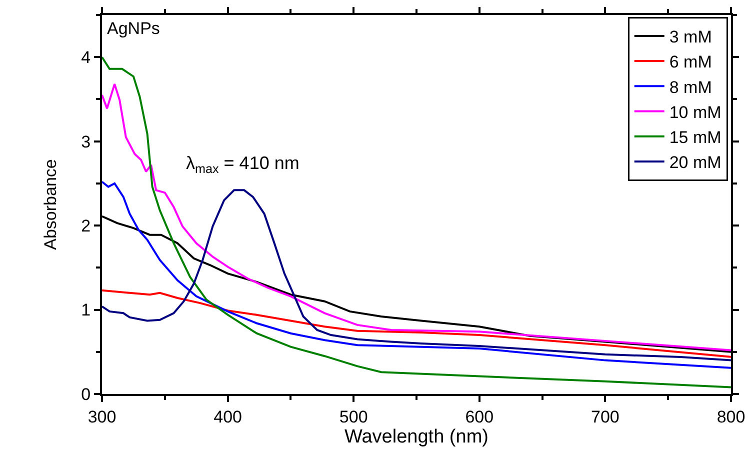  I want to click on x-tick-label: 500, so click(353, 416).